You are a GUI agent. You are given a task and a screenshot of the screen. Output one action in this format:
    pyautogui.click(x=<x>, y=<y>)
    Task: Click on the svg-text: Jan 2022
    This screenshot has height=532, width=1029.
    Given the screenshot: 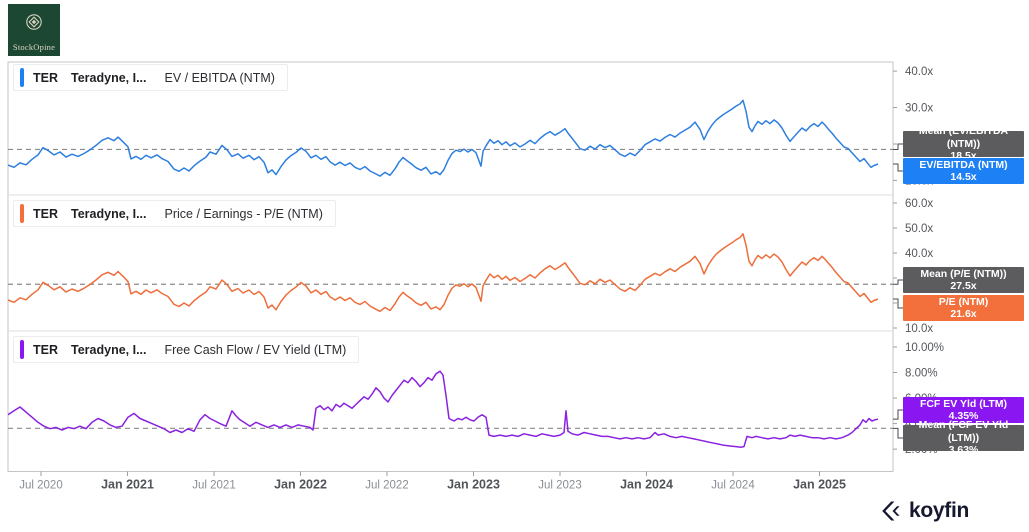 What is the action you would take?
    pyautogui.click(x=300, y=485)
    